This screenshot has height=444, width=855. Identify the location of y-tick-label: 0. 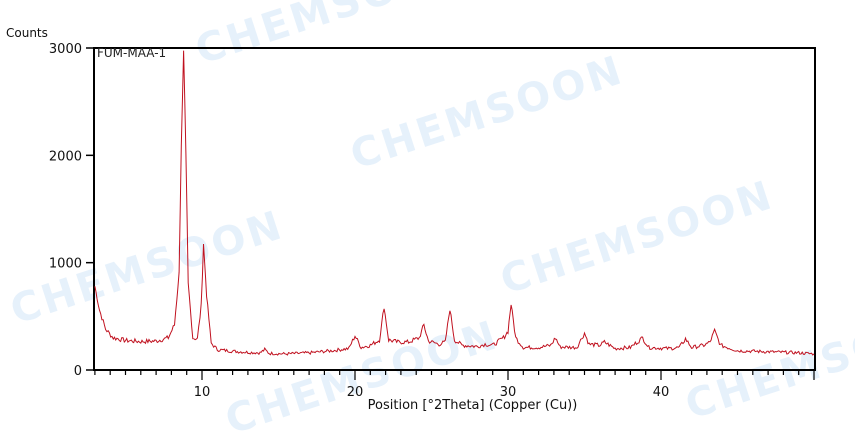
(78, 371).